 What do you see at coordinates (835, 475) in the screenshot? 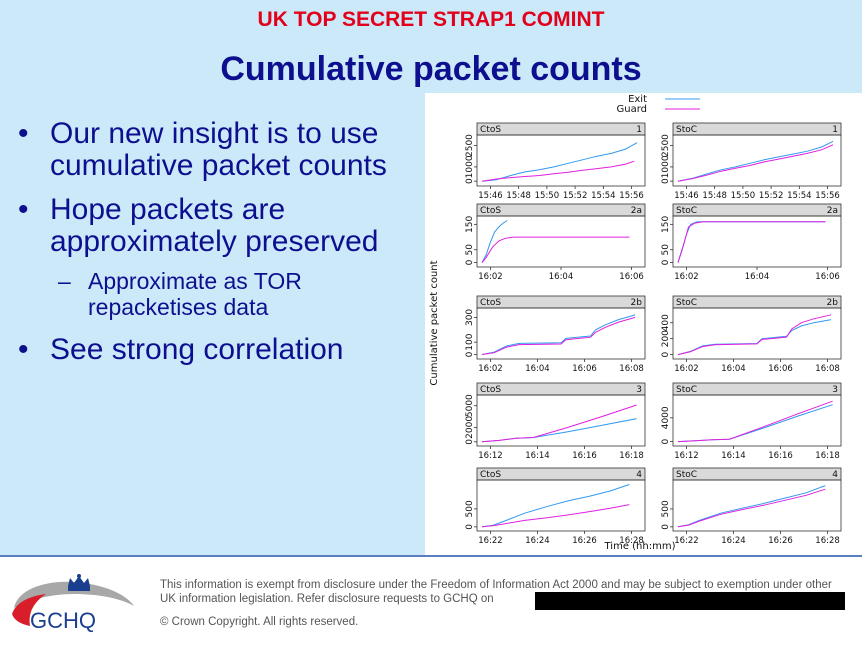
I see `panel-id: 4` at bounding box center [835, 475].